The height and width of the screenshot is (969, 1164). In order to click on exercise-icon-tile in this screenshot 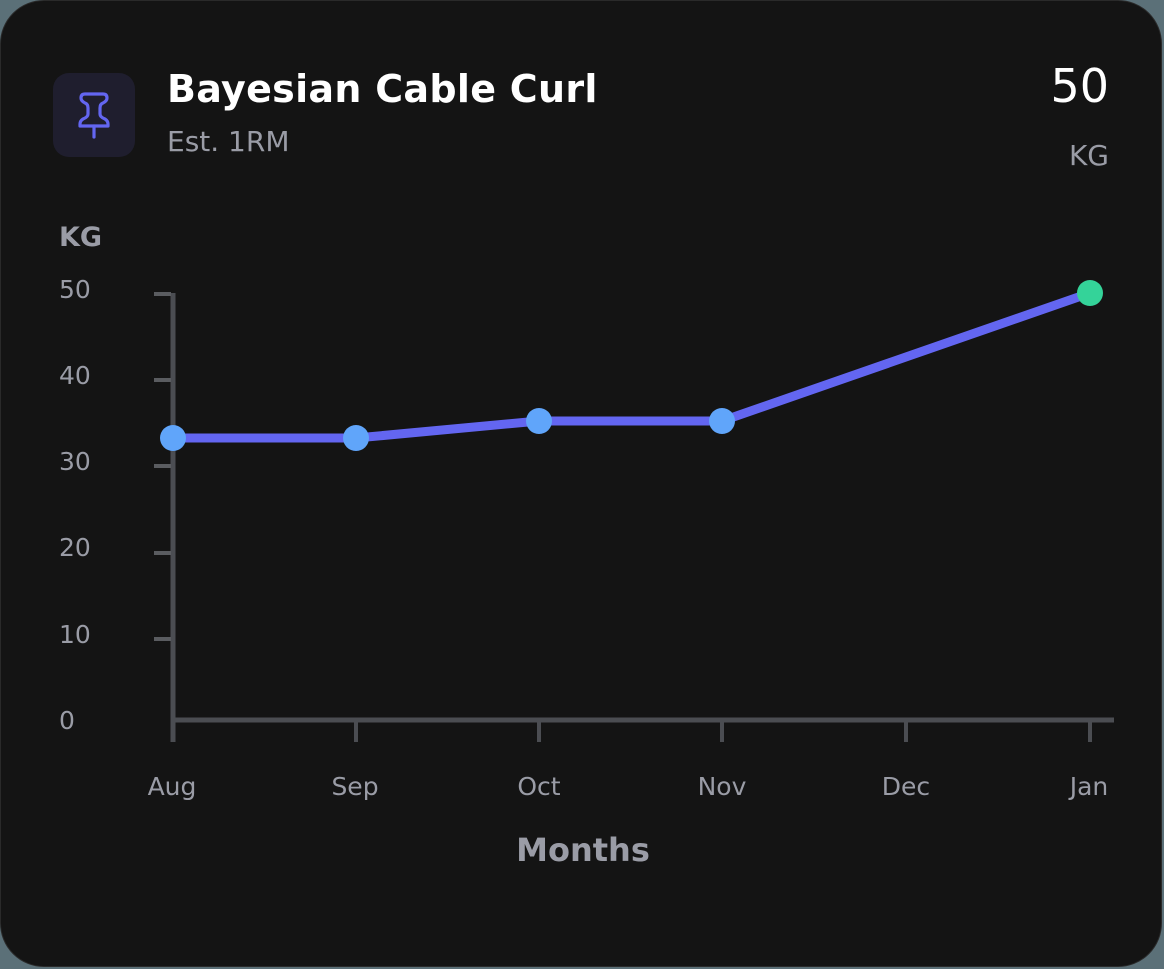, I will do `click(94, 115)`.